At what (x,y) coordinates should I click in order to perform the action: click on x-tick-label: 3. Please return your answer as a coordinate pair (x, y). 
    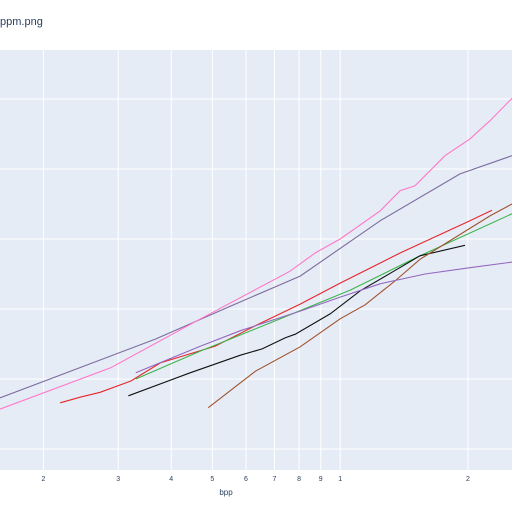
    Looking at the image, I should click on (118, 479).